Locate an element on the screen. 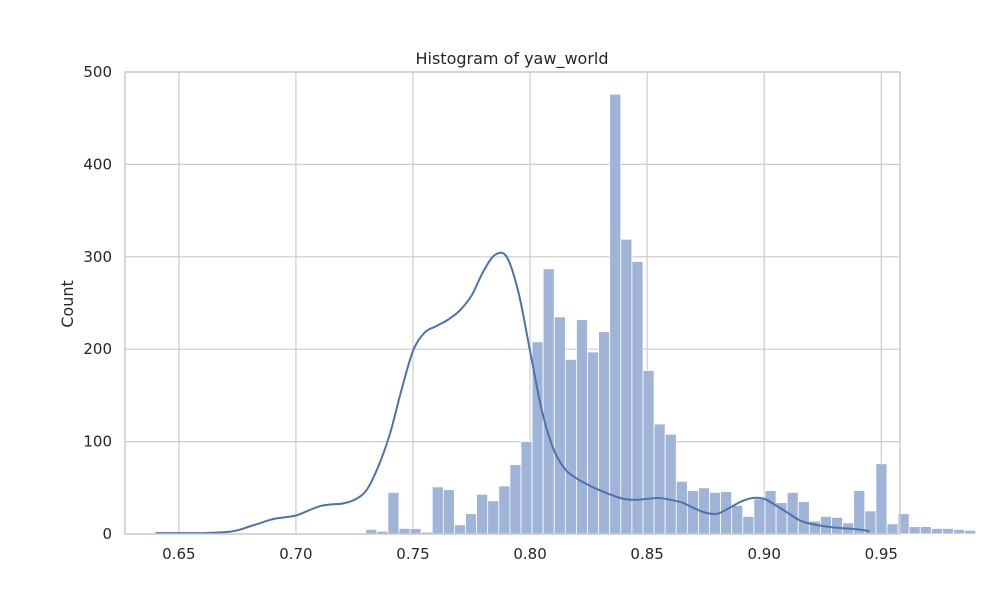 The image size is (1000, 600). y-tick-label: 400 is located at coordinates (97, 164).